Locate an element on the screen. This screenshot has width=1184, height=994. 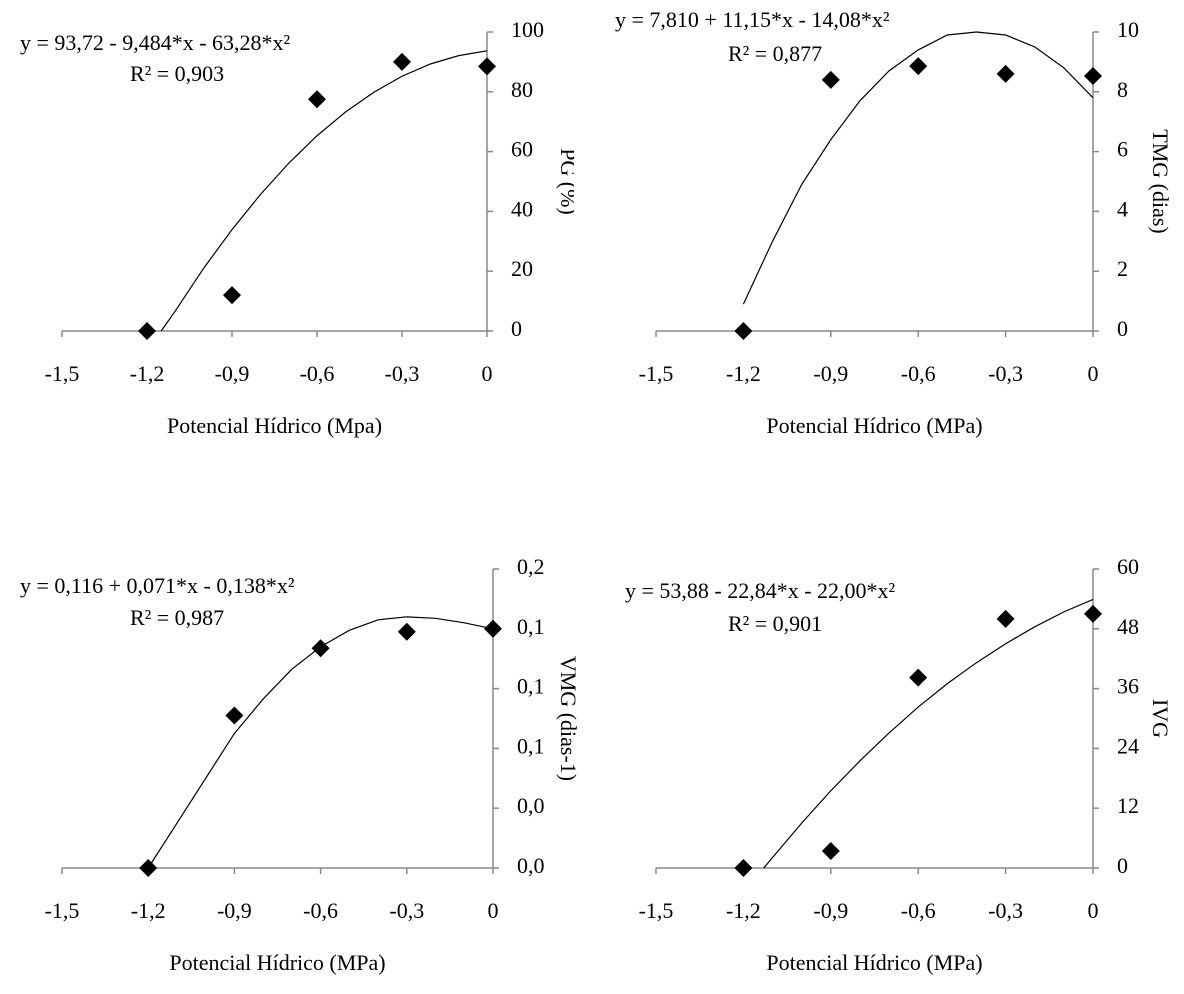
y-tick-label: 8 is located at coordinates (1122, 89).